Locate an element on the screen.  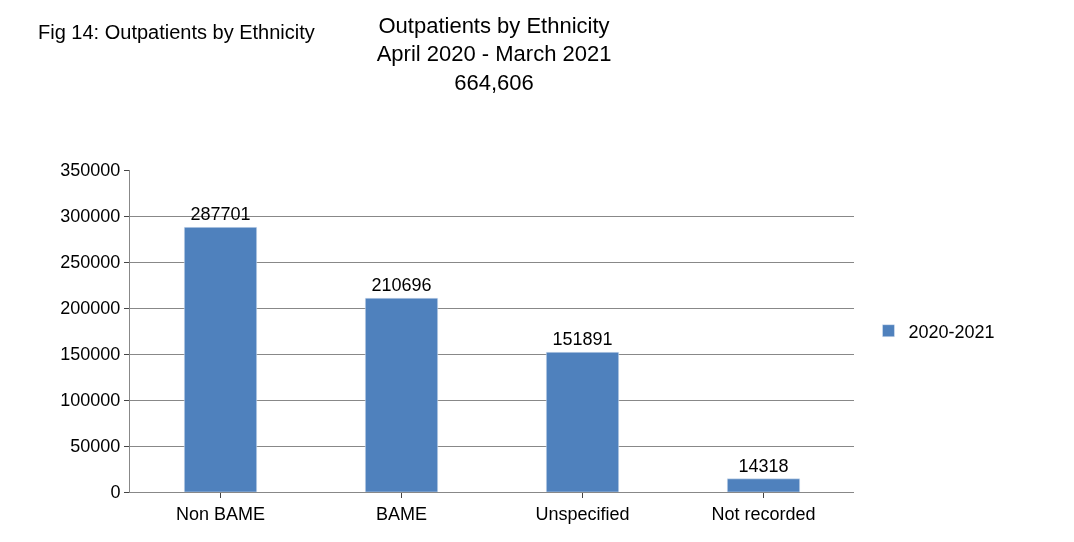
y-tick-label: 350000 is located at coordinates (90, 170).